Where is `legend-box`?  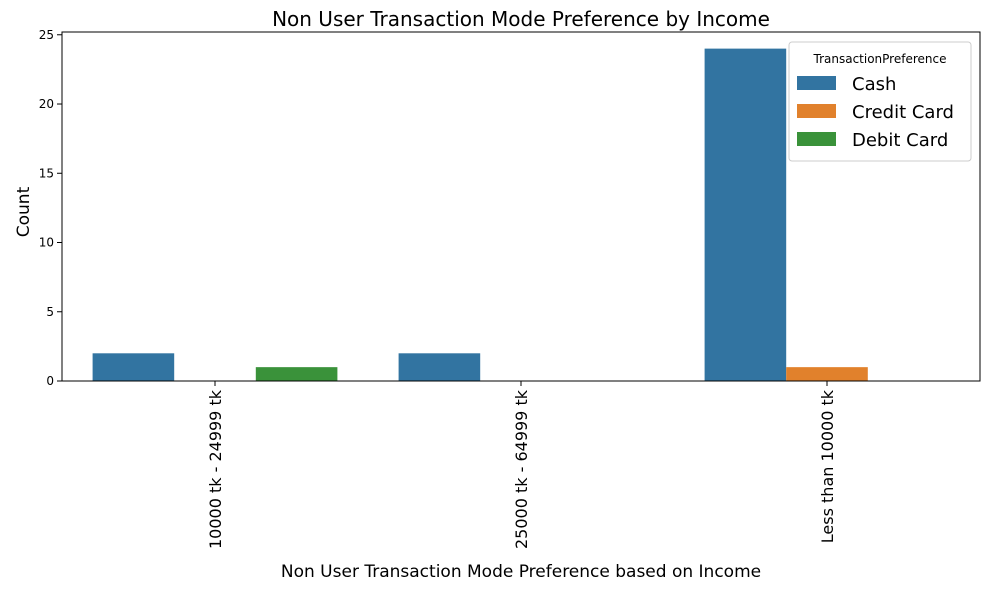 legend-box is located at coordinates (880, 101).